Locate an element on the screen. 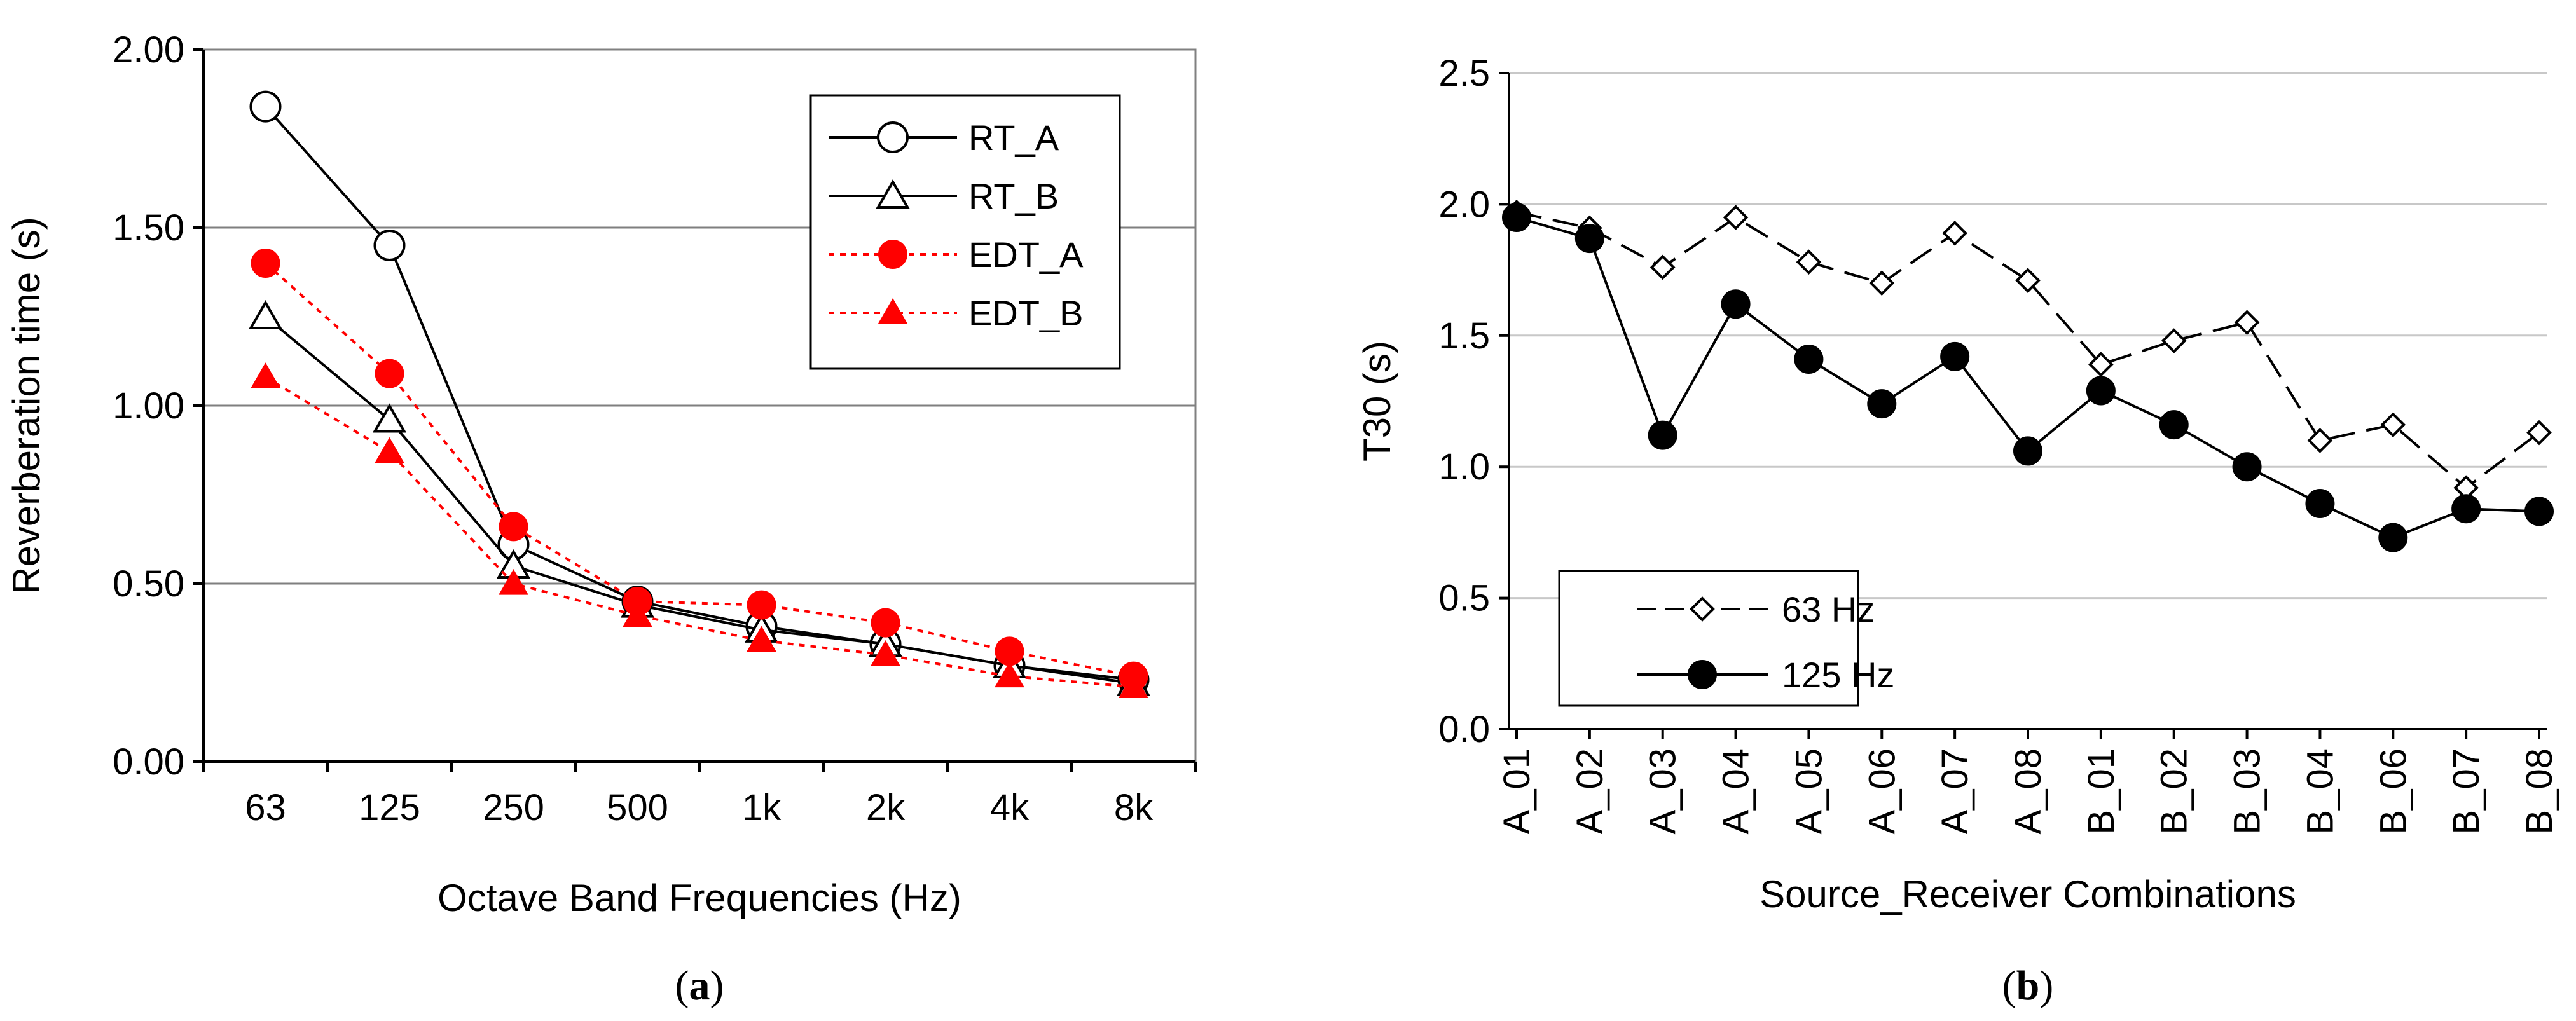 This screenshot has height=1021, width=2576. chart-b-legend: 63 Hz 125 Hz is located at coordinates (1726, 638).